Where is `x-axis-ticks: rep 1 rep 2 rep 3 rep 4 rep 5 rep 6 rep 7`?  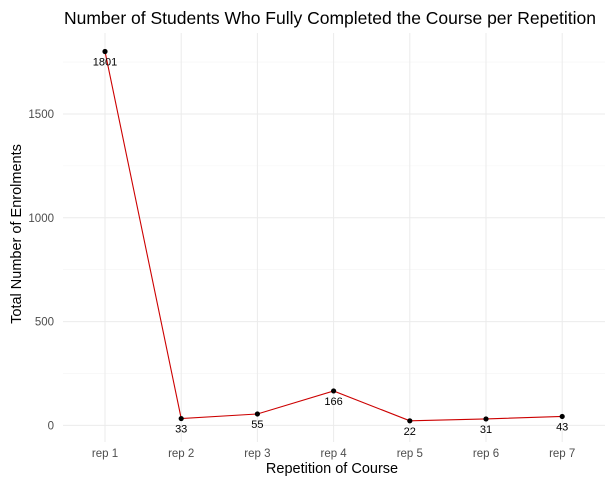
x-axis-ticks: rep 1 rep 2 rep 3 rep 4 rep 5 rep 6 rep 7 is located at coordinates (333, 454).